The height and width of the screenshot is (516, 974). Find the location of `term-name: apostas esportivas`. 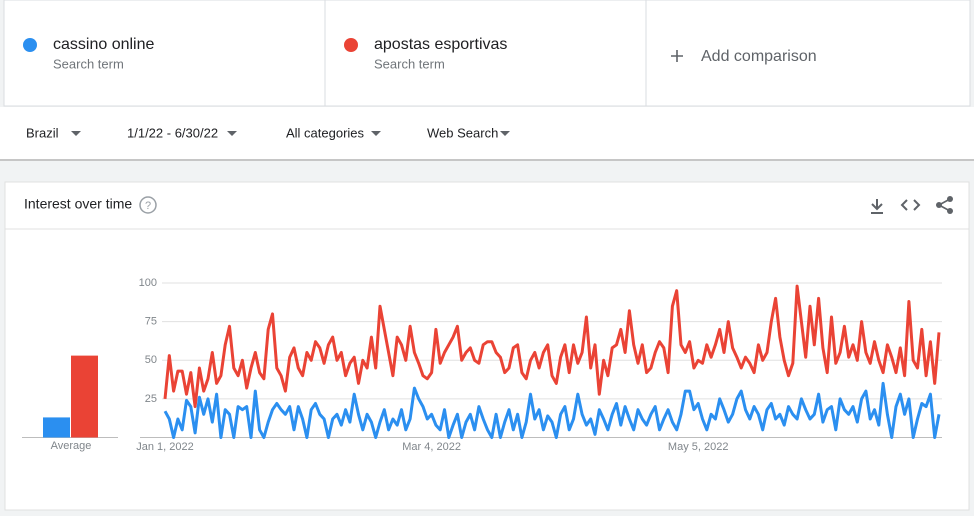

term-name: apostas esportivas is located at coordinates (440, 44).